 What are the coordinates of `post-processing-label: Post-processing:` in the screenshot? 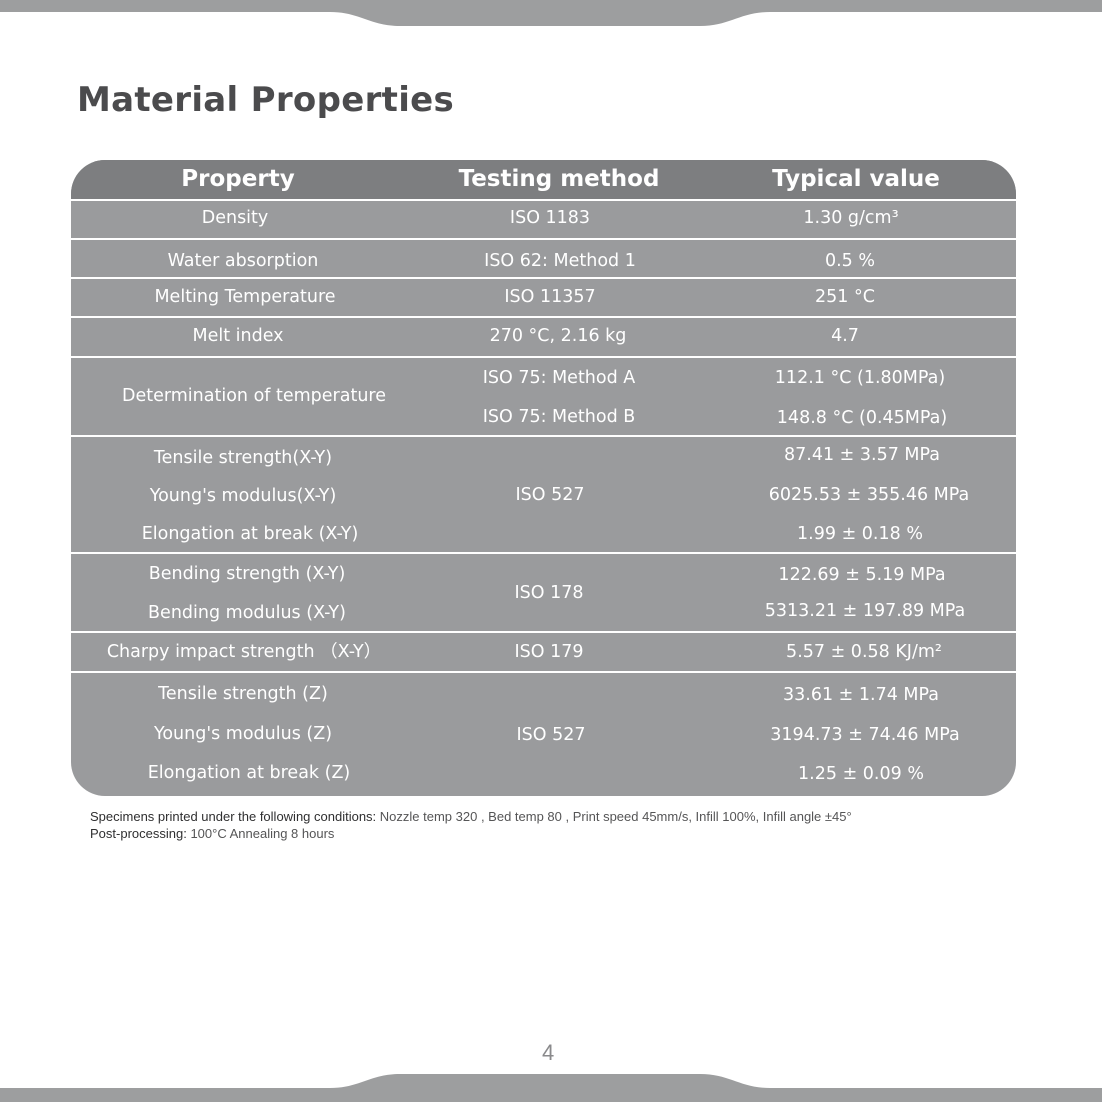 It's located at (138, 833).